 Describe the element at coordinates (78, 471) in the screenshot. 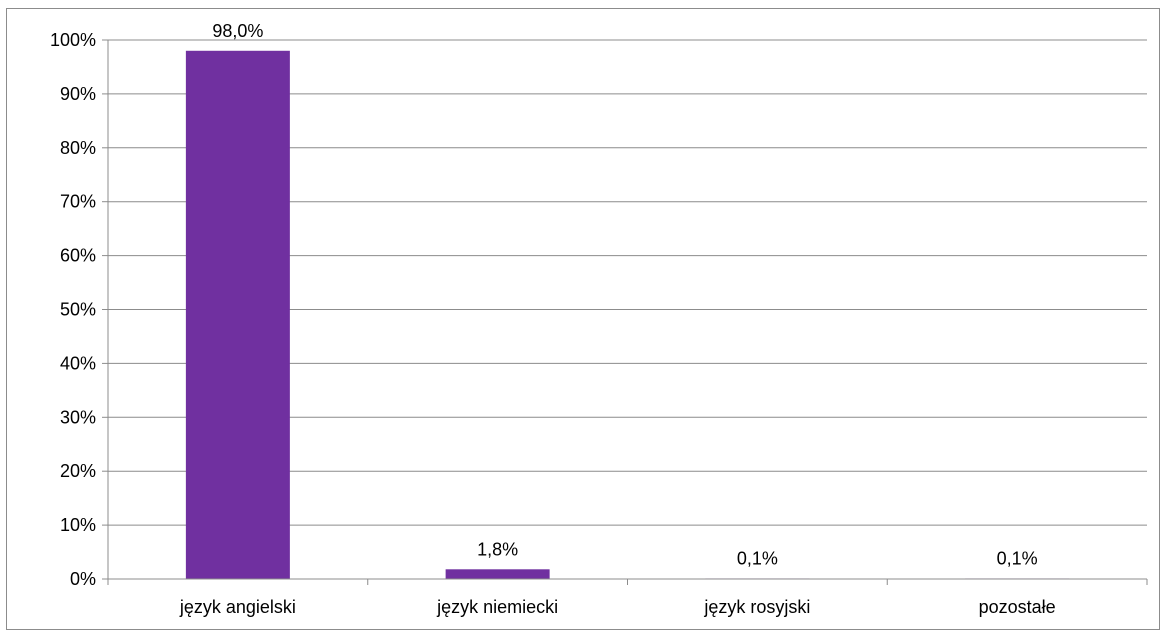

I see `y-tick-label: 20%` at that location.